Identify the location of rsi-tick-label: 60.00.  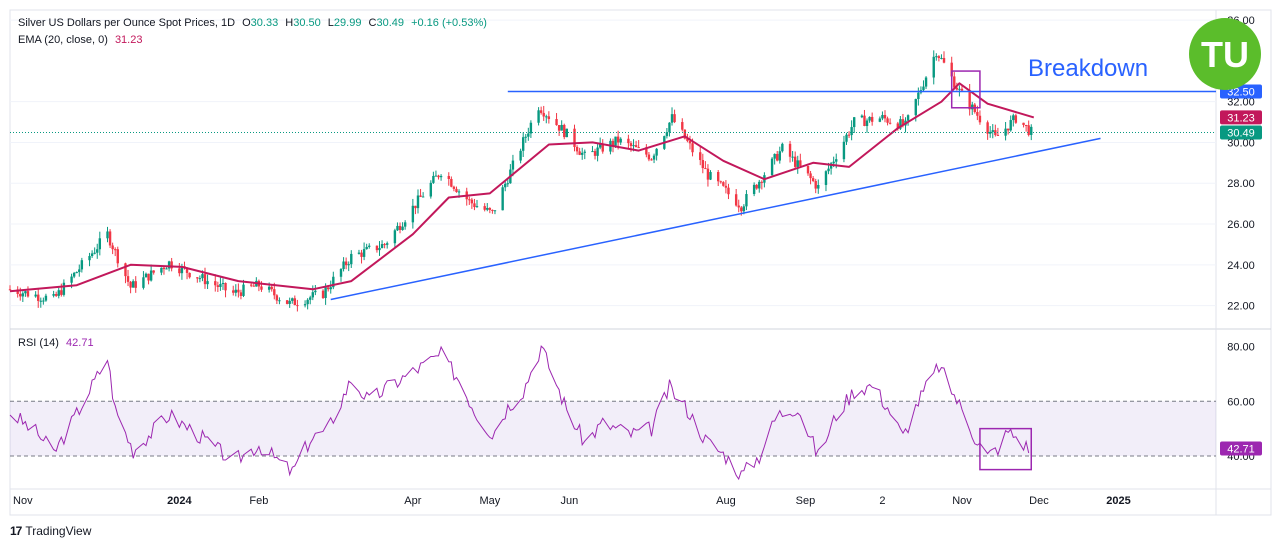
(1241, 402).